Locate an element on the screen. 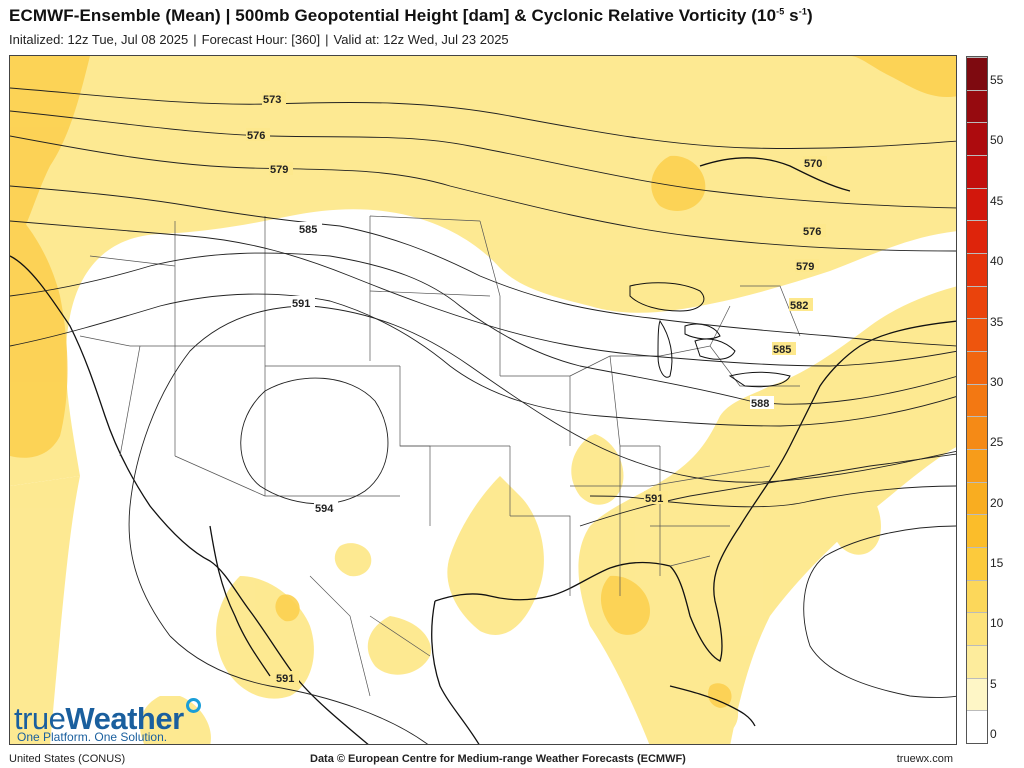 Image resolution: width=1024 pixels, height=768 pixels. colorbar-label: 45 is located at coordinates (997, 200).